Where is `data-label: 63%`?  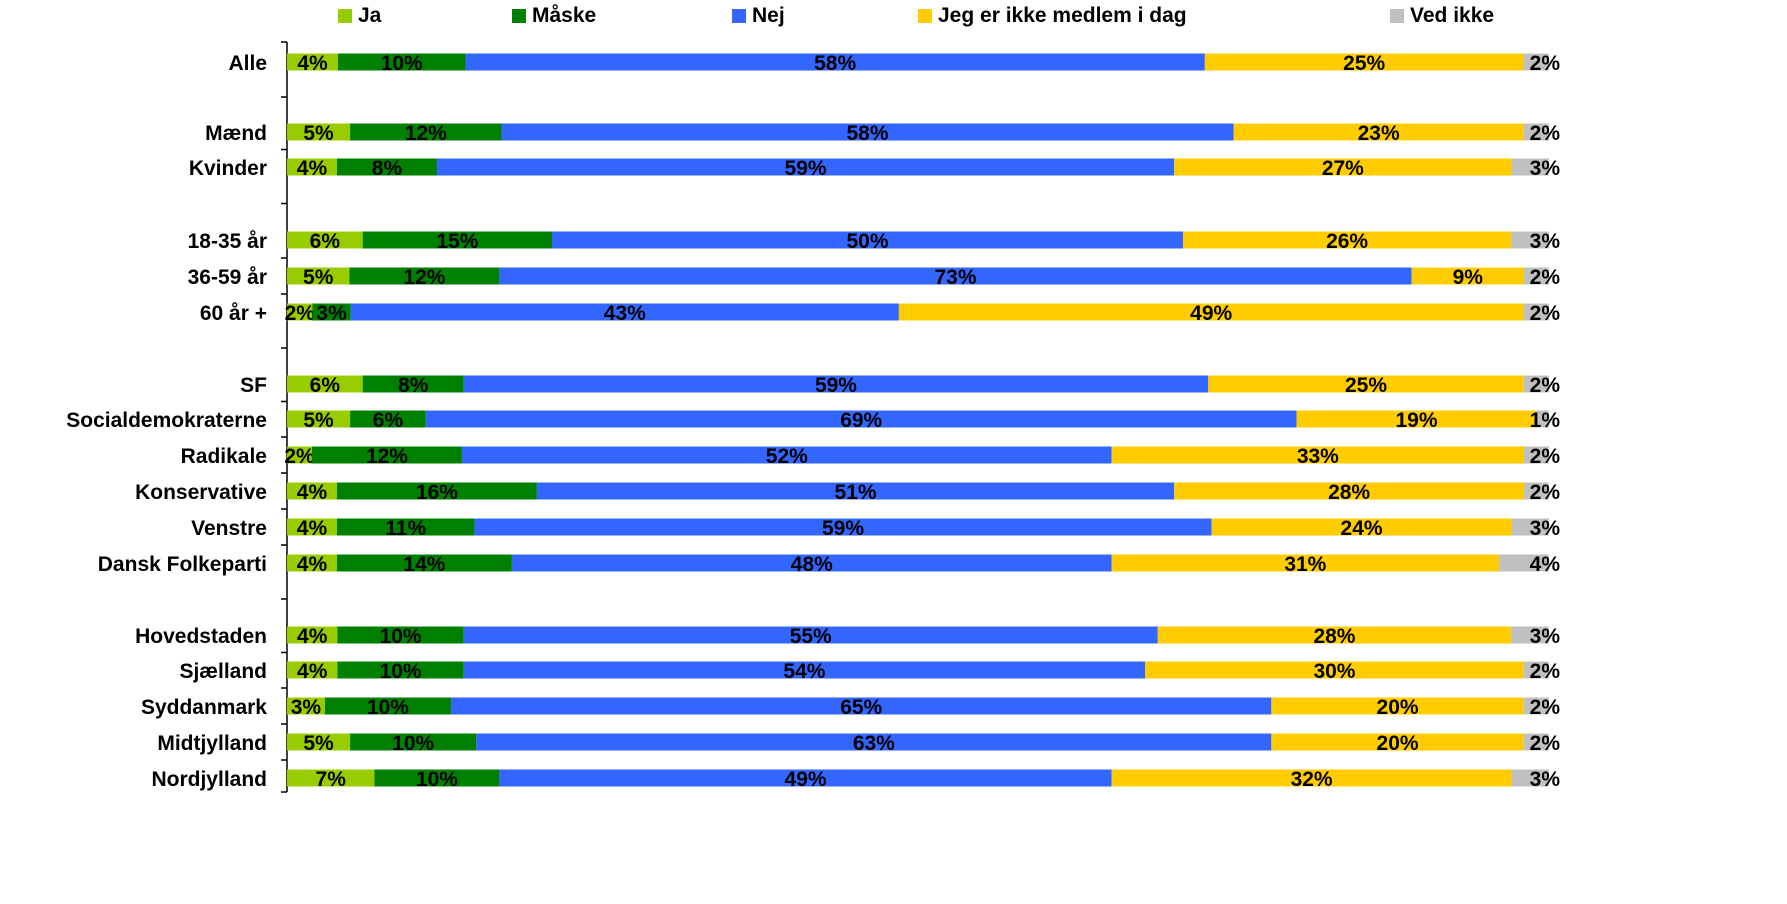
data-label: 63% is located at coordinates (874, 743).